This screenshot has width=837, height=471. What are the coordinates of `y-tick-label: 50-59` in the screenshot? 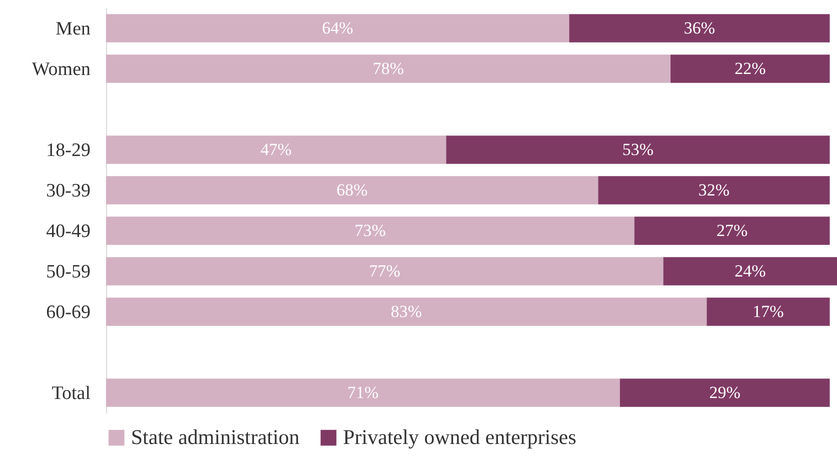 It's located at (68, 271).